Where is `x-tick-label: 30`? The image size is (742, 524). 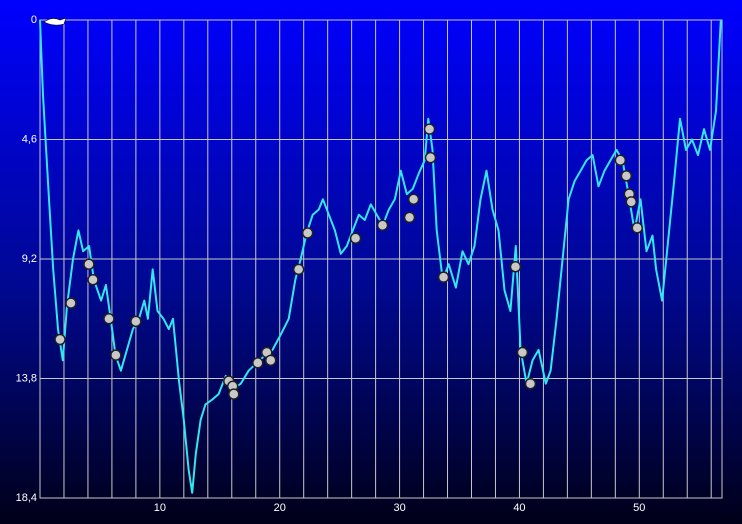
x-tick-label: 30 is located at coordinates (399, 508).